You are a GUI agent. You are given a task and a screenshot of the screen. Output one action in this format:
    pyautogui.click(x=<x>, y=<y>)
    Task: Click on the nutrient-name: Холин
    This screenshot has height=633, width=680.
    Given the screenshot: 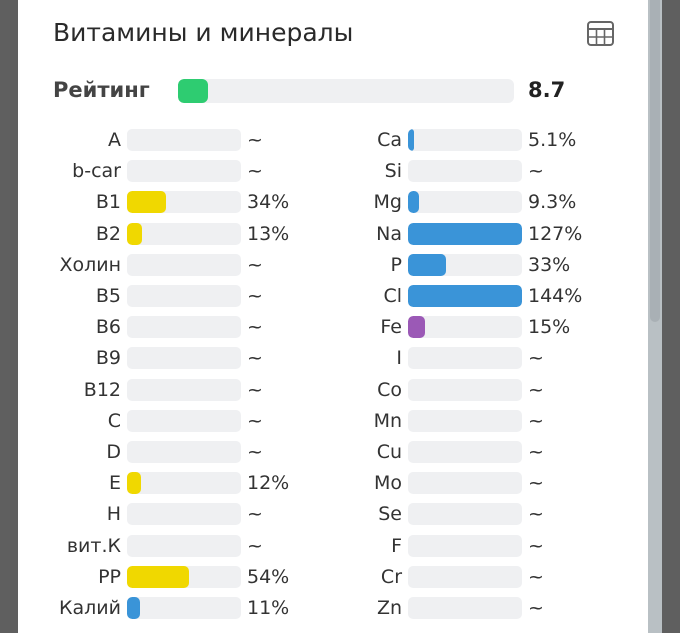 What is the action you would take?
    pyautogui.click(x=90, y=264)
    